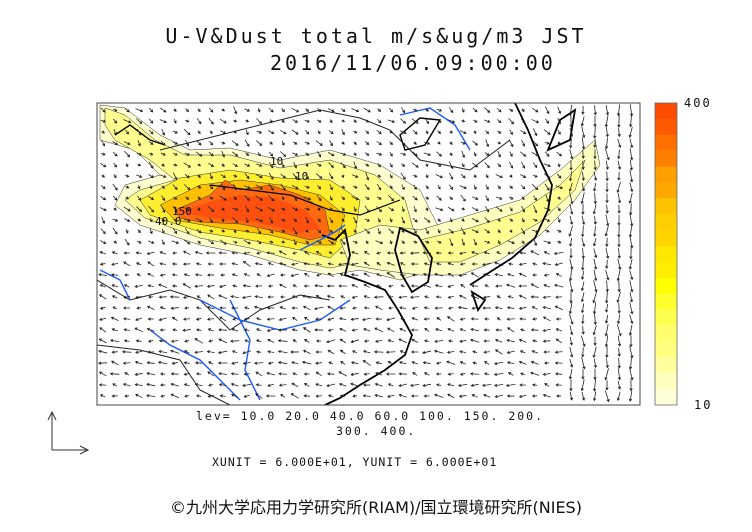  Describe the element at coordinates (370, 416) in the screenshot. I see `contour-levels: lev= 10.0 20.0 40.0 60.0 100. 150. 200.` at that location.